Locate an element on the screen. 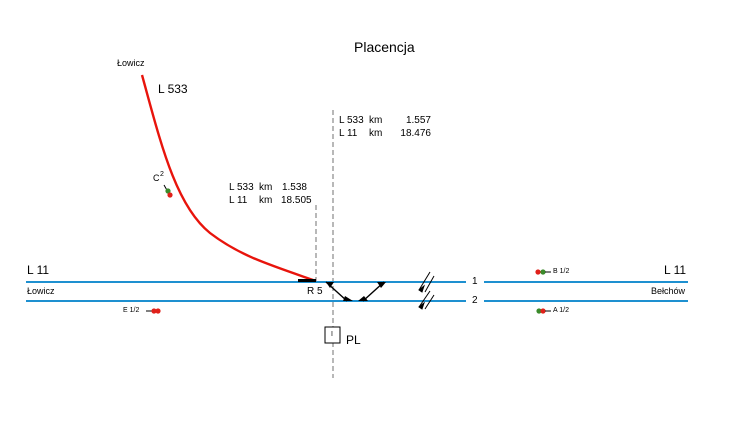  place-belchow: Bełchów is located at coordinates (668, 291).